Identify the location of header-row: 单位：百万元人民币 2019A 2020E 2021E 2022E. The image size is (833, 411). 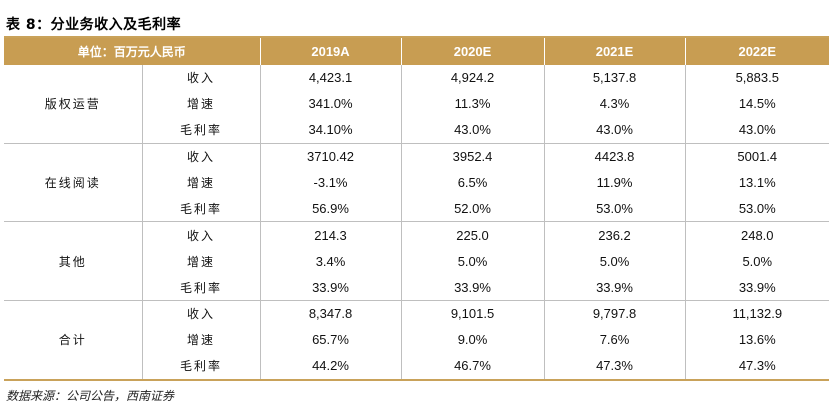
(417, 51).